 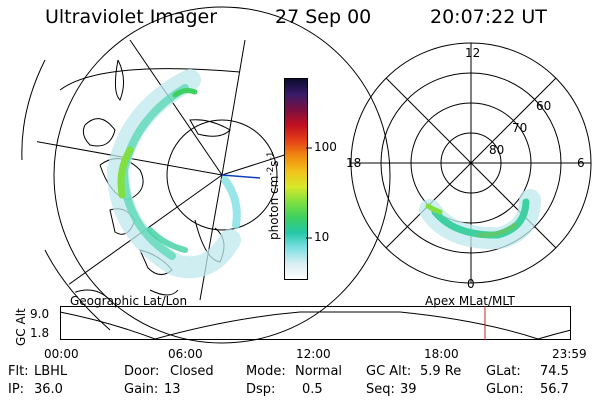 What do you see at coordinates (271, 171) in the screenshot?
I see `colorbar-unit-exp1: -2` at bounding box center [271, 171].